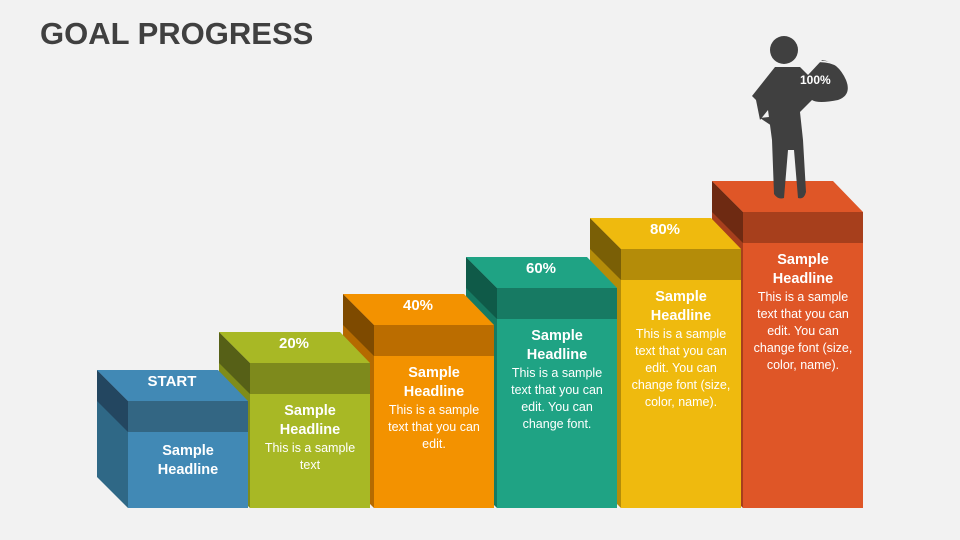 The height and width of the screenshot is (540, 960). I want to click on step-label: START, so click(172, 381).